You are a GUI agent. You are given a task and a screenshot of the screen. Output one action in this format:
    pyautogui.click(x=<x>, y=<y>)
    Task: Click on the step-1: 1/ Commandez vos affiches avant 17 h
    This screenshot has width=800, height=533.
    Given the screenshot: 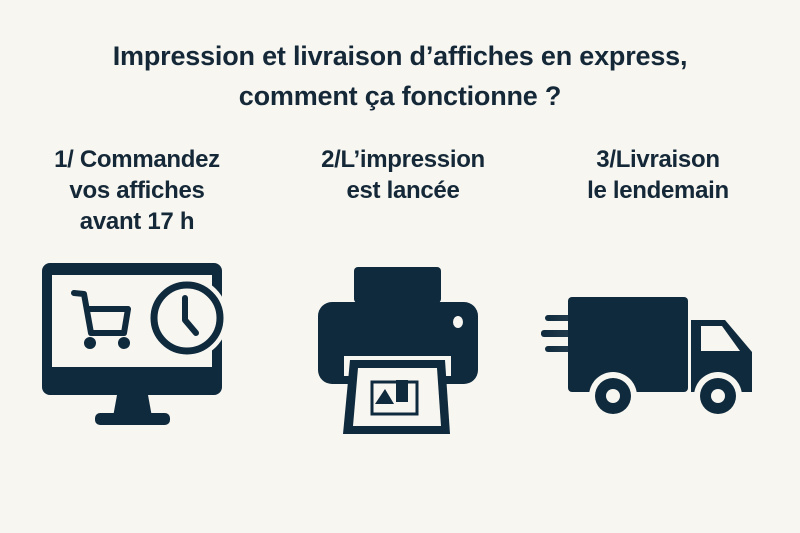 What is the action you would take?
    pyautogui.click(x=137, y=190)
    